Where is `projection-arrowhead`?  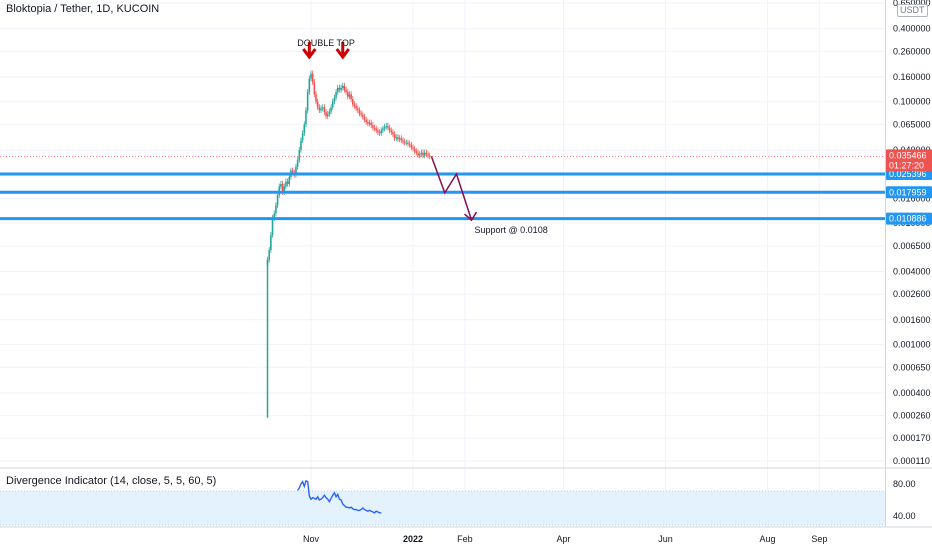
projection-arrowhead is located at coordinates (471, 216).